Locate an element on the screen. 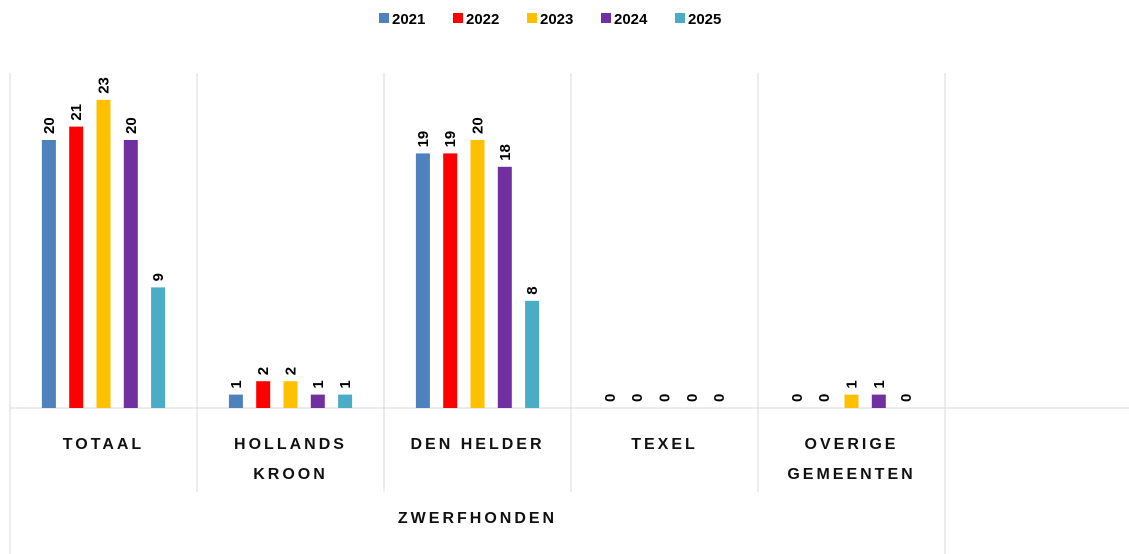  legend-label: 2024 is located at coordinates (631, 19).